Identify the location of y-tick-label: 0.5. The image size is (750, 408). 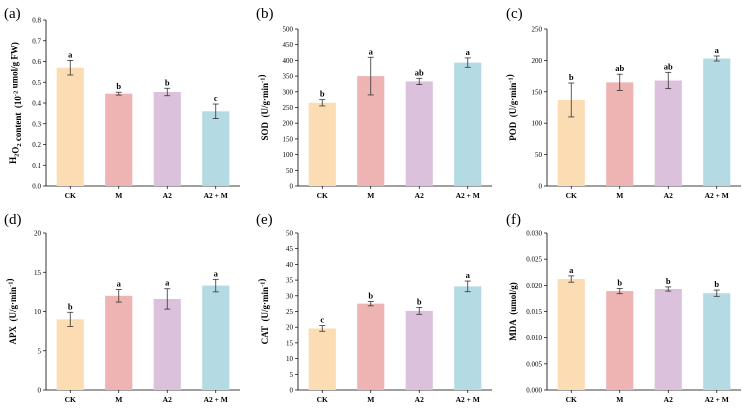
(36, 83).